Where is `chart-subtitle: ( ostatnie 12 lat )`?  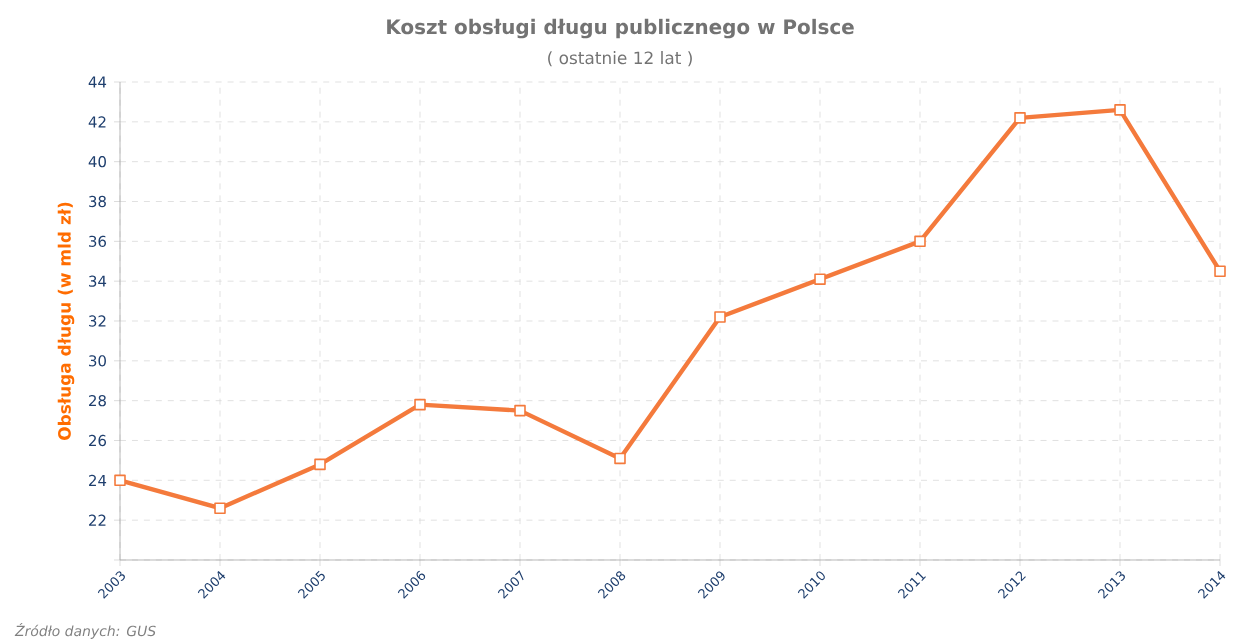 chart-subtitle: ( ostatnie 12 lat ) is located at coordinates (620, 59).